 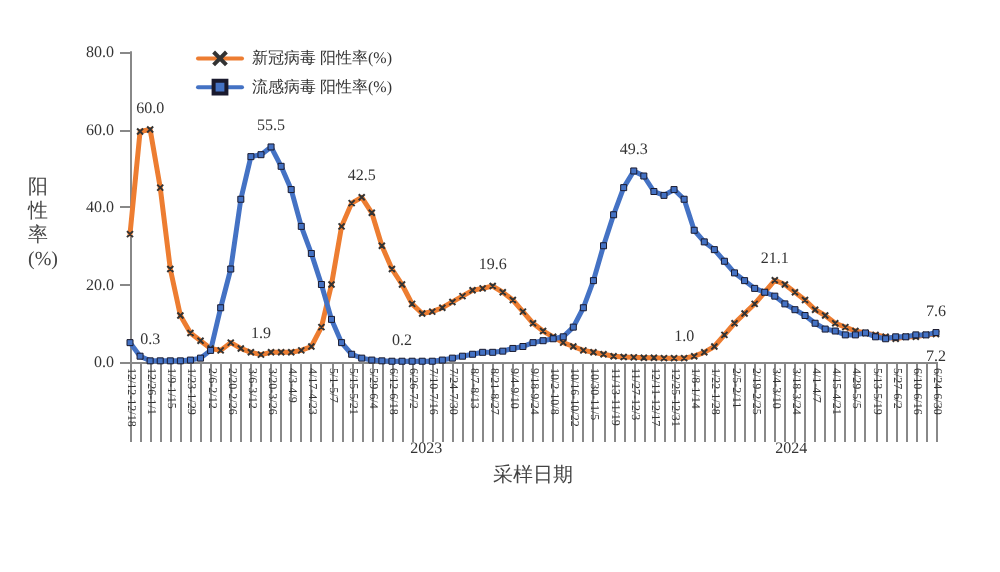 What do you see at coordinates (104, 362) in the screenshot?
I see `y-tick-label: 0.0` at bounding box center [104, 362].